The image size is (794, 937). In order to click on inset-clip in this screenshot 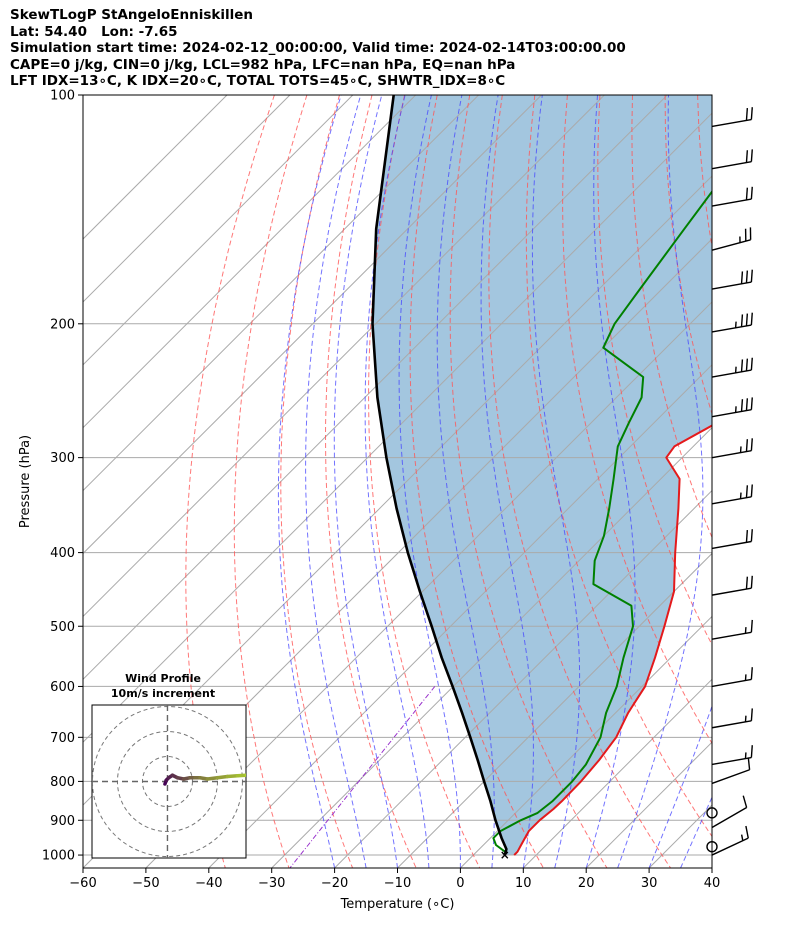, I will do `click(169, 781)`.